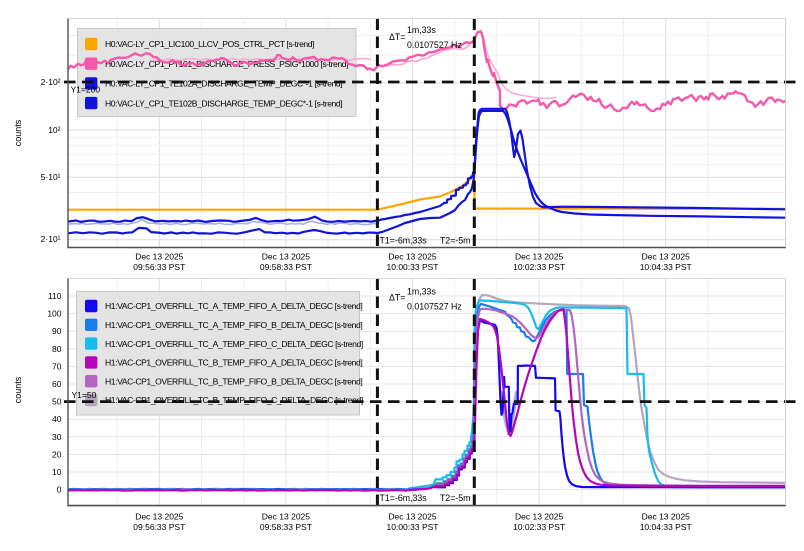 The height and width of the screenshot is (551, 804). Describe the element at coordinates (57, 331) in the screenshot. I see `svg-text: 90` at that location.